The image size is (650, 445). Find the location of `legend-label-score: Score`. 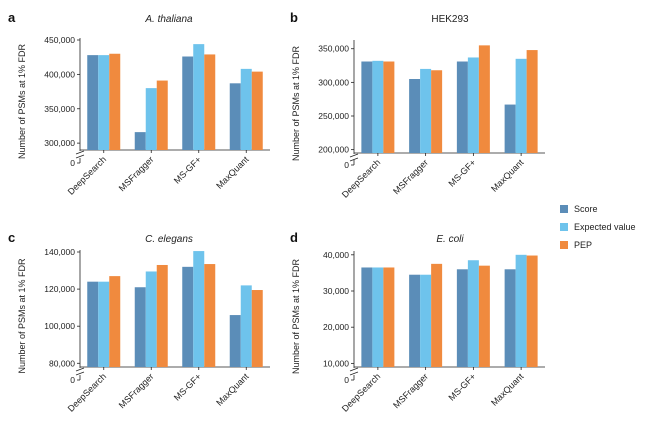

legend-label-score: Score is located at coordinates (586, 209).